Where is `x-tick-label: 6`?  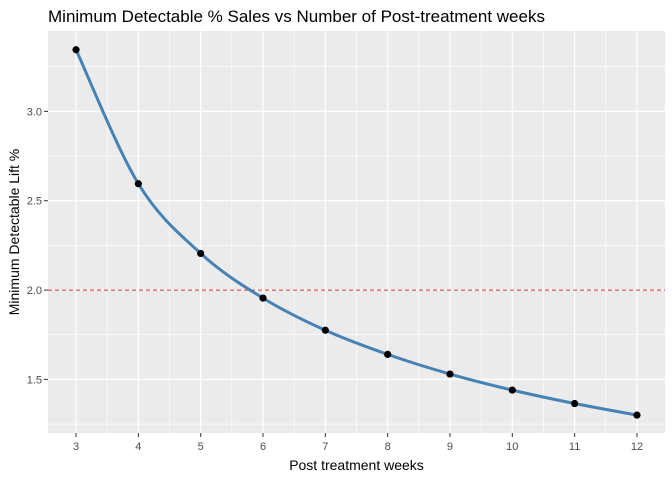
x-tick-label: 6 is located at coordinates (263, 447).